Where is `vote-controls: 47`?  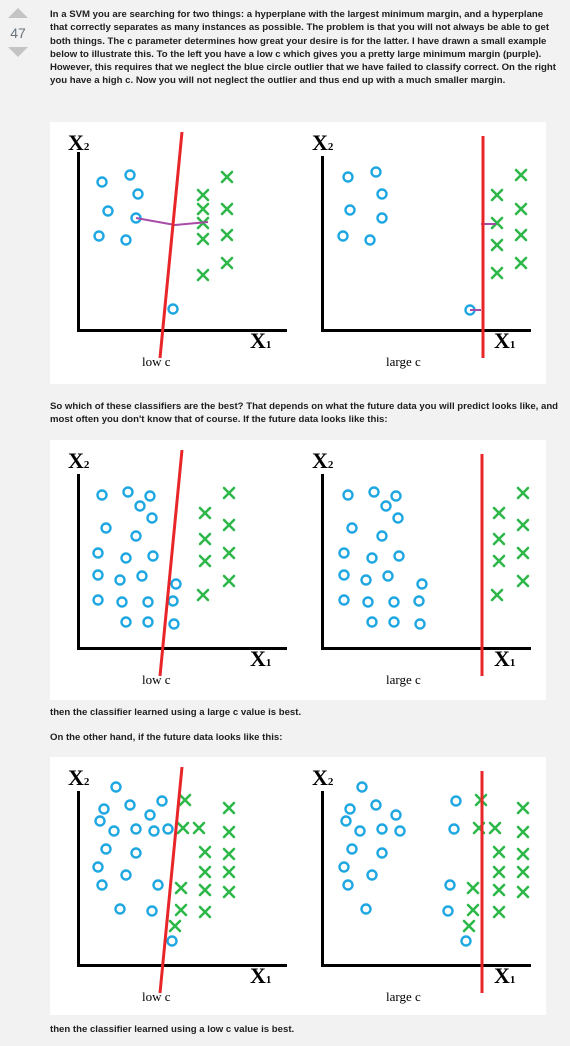 vote-controls: 47 is located at coordinates (18, 32).